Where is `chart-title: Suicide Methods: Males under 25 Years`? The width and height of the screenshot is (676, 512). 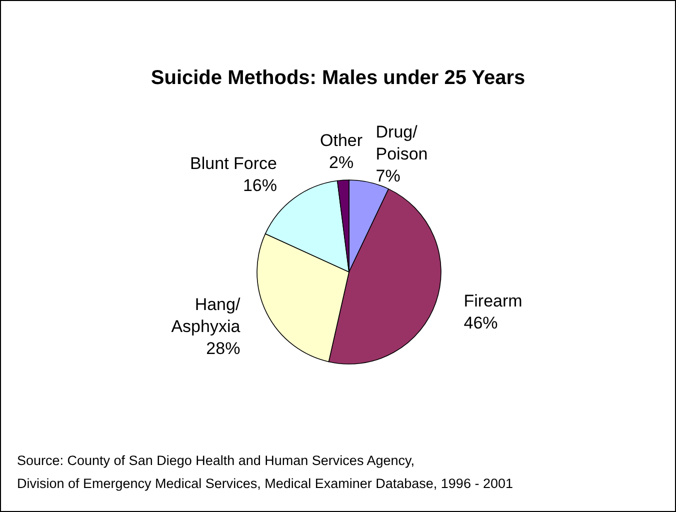
chart-title: Suicide Methods: Males under 25 Years is located at coordinates (338, 78).